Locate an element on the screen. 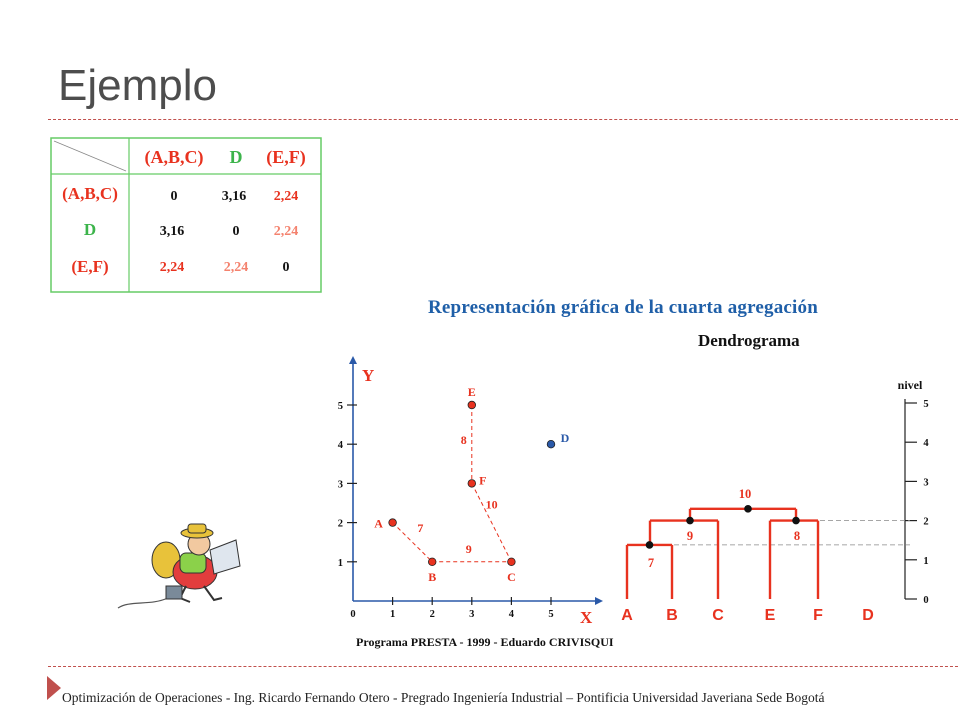 The height and width of the screenshot is (720, 960). level-tick-label: 3 is located at coordinates (925, 482).